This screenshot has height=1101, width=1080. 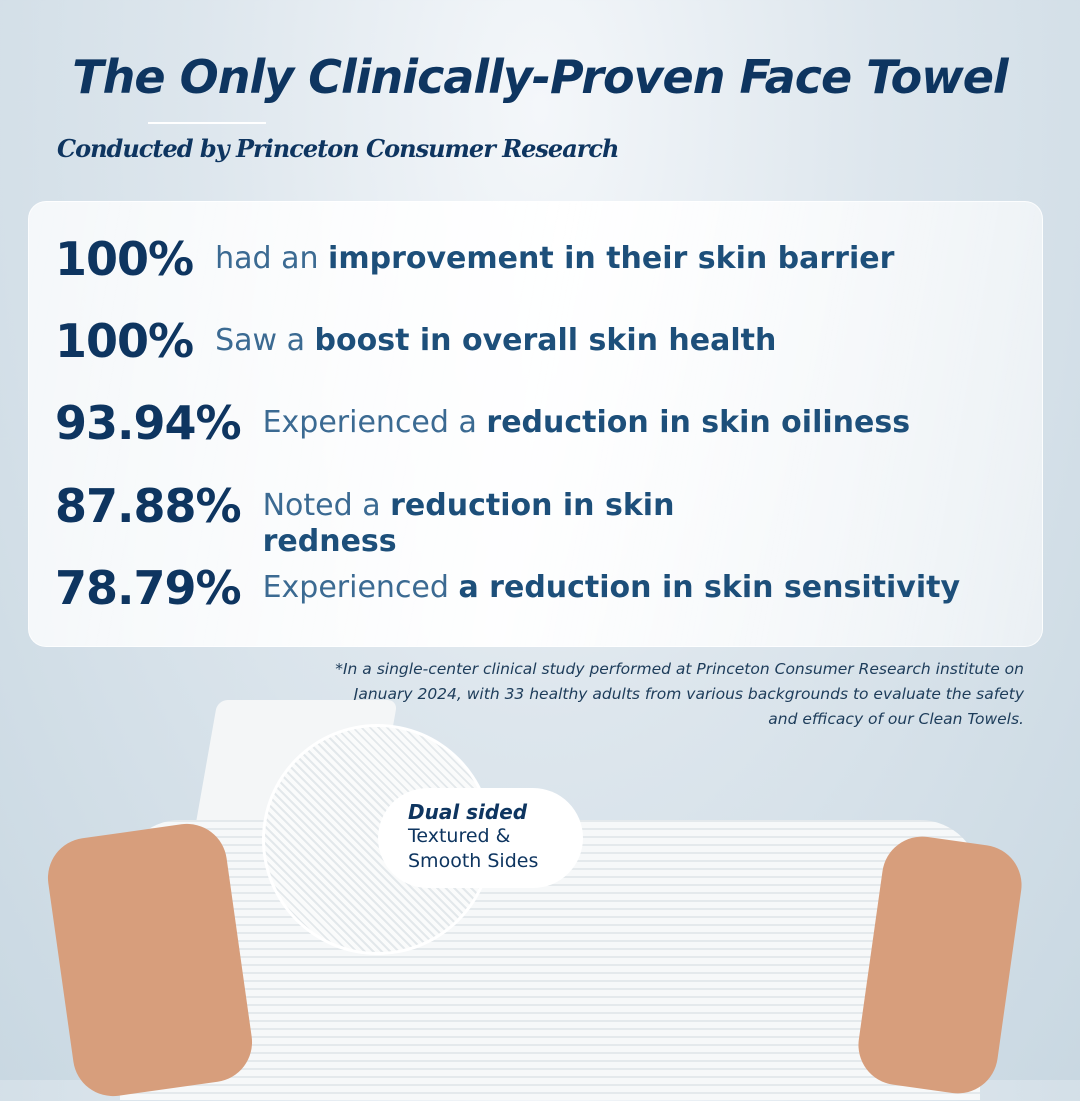 I want to click on stat-percent: 78.79%, so click(x=148, y=588).